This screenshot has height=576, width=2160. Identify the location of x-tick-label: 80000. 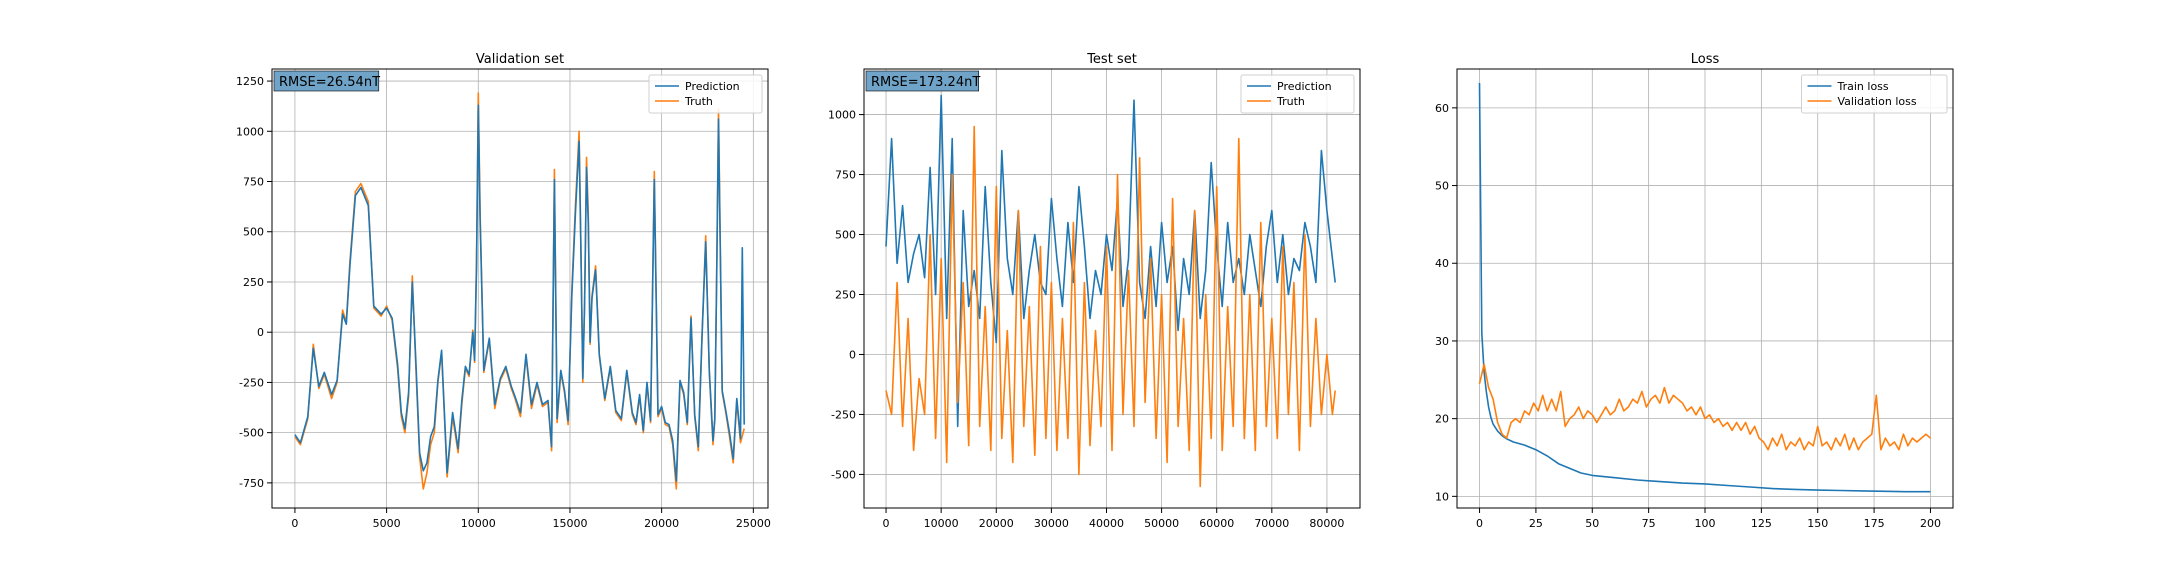
(1326, 523).